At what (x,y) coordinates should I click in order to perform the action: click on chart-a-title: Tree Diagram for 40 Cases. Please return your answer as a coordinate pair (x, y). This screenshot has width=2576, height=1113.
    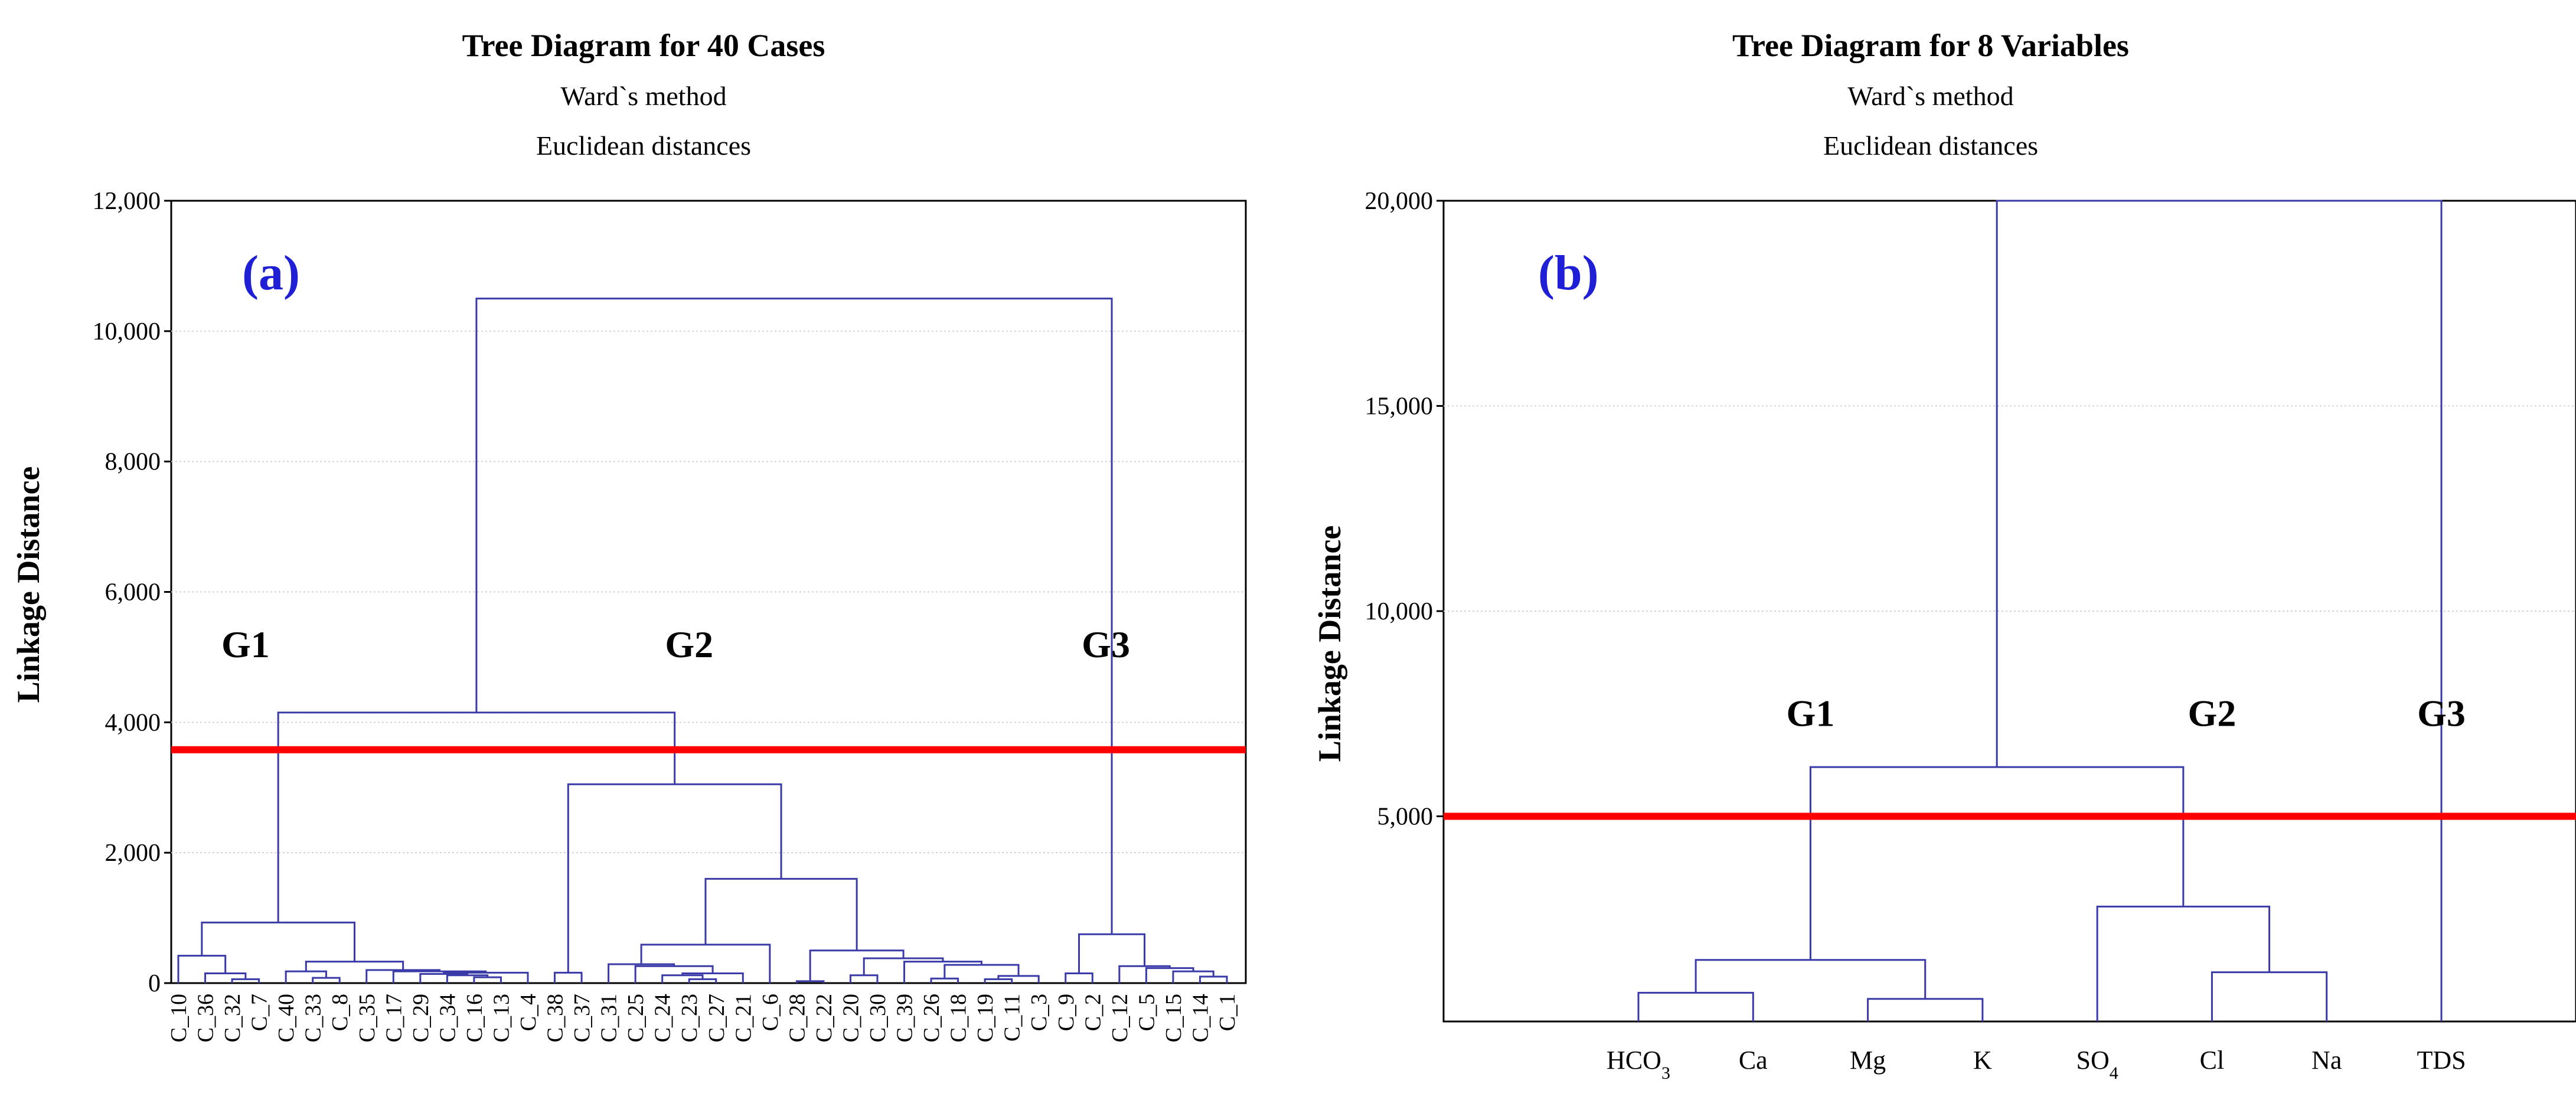
    Looking at the image, I should click on (643, 45).